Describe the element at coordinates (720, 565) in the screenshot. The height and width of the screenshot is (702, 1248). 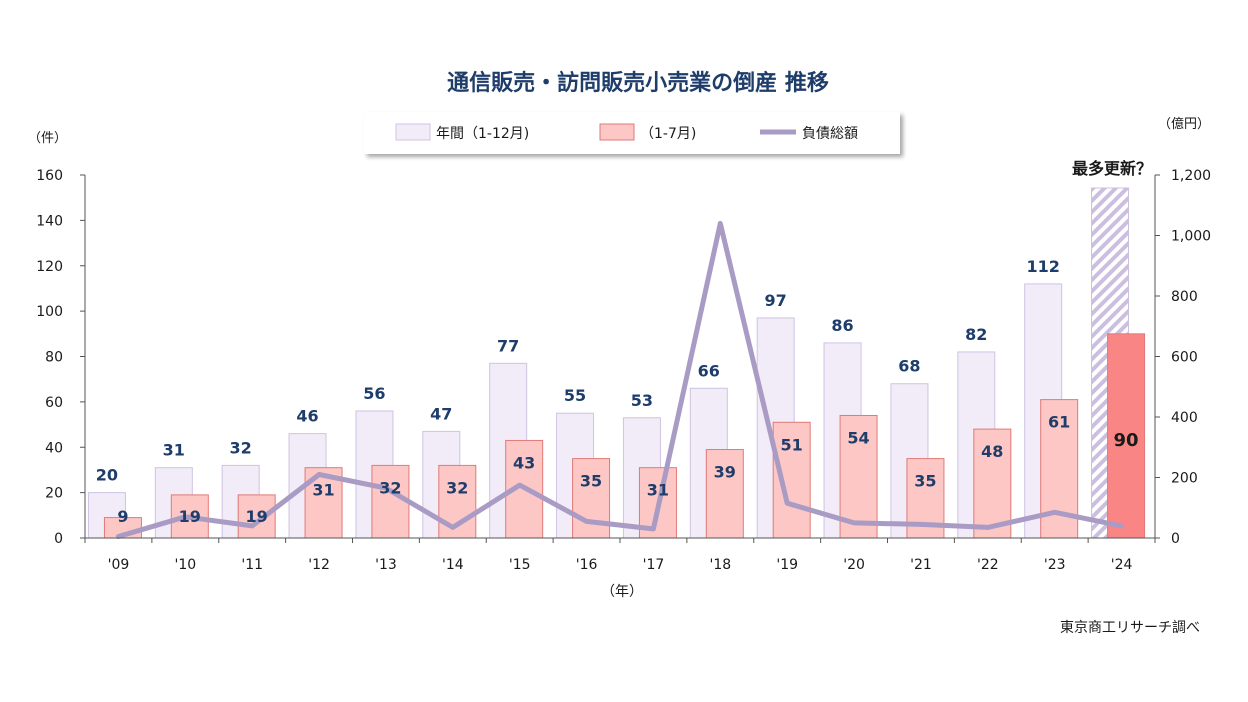
I see `x-tick-label: '18` at that location.